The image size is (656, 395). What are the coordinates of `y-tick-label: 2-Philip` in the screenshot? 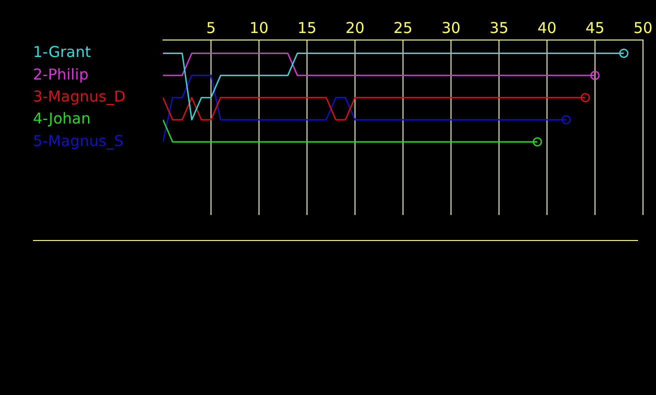 It's located at (61, 74).